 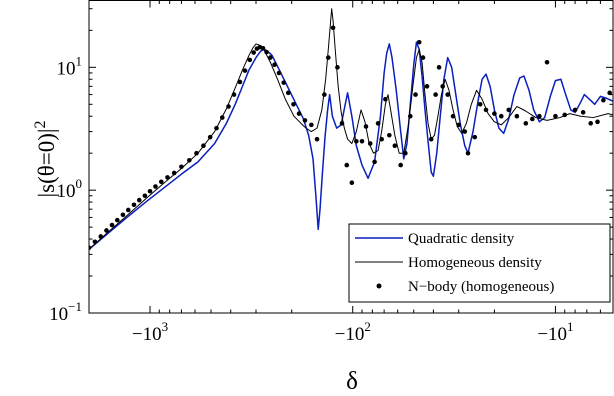 I want to click on y-axis-title: |s(θ=0)|2, so click(x=45, y=159).